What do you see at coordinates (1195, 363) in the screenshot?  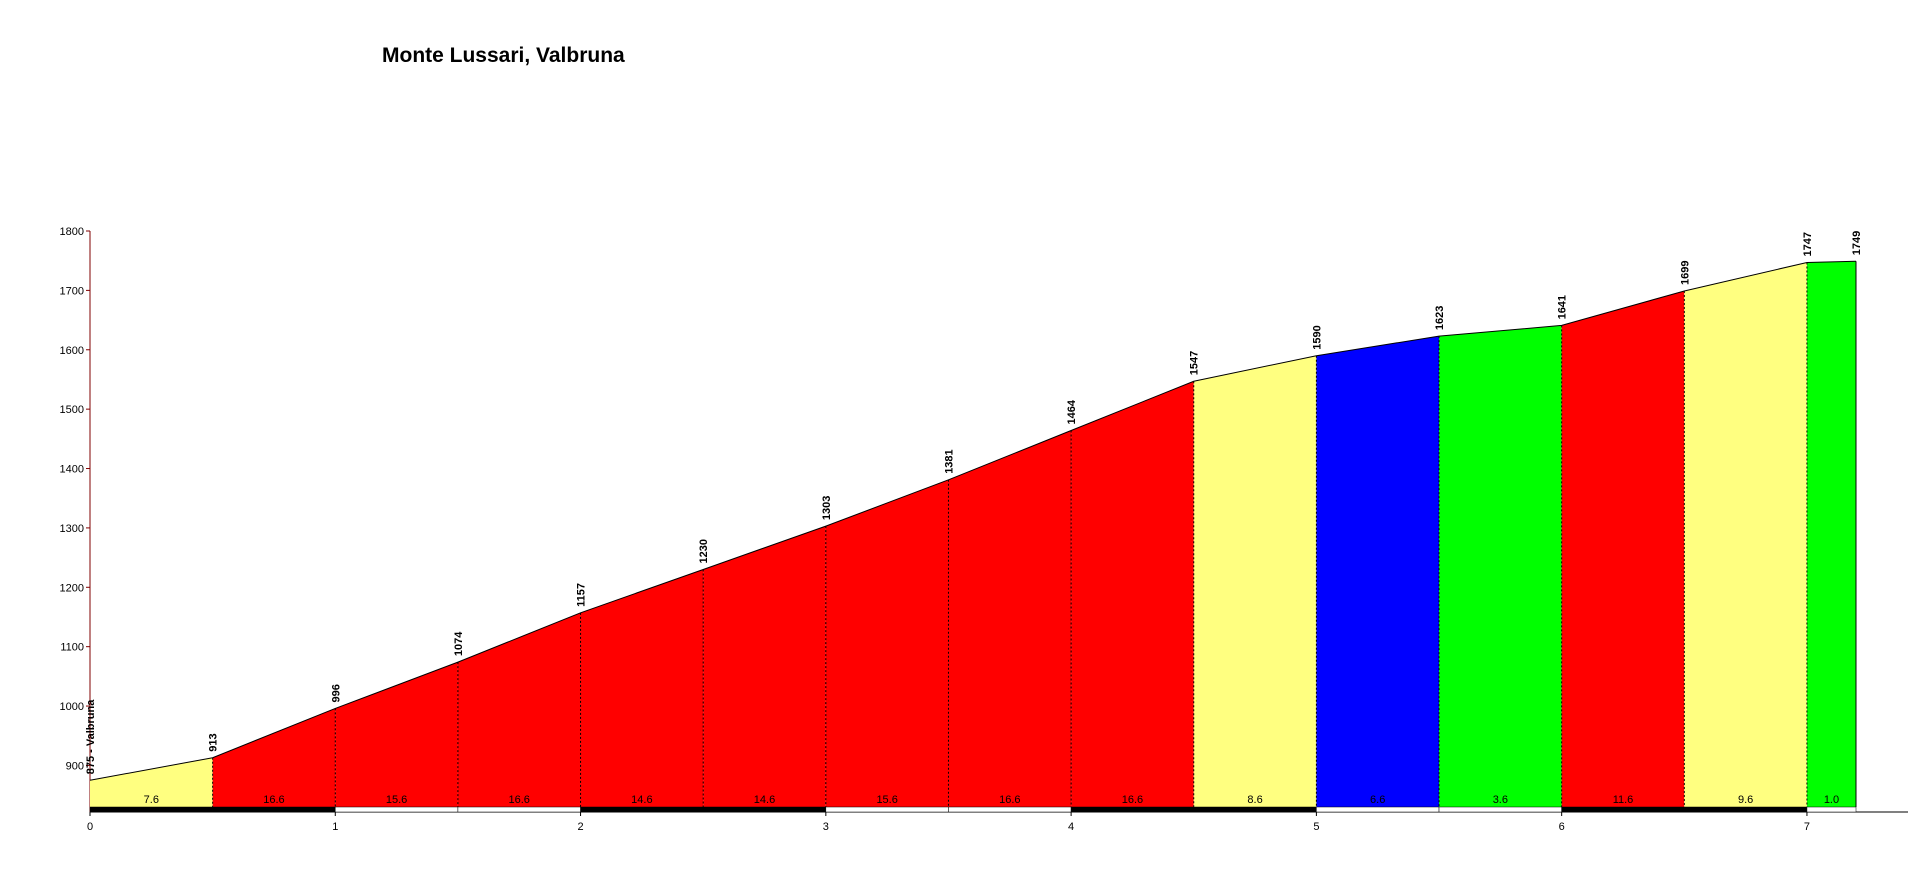 I see `elevation-label: 1547` at bounding box center [1195, 363].